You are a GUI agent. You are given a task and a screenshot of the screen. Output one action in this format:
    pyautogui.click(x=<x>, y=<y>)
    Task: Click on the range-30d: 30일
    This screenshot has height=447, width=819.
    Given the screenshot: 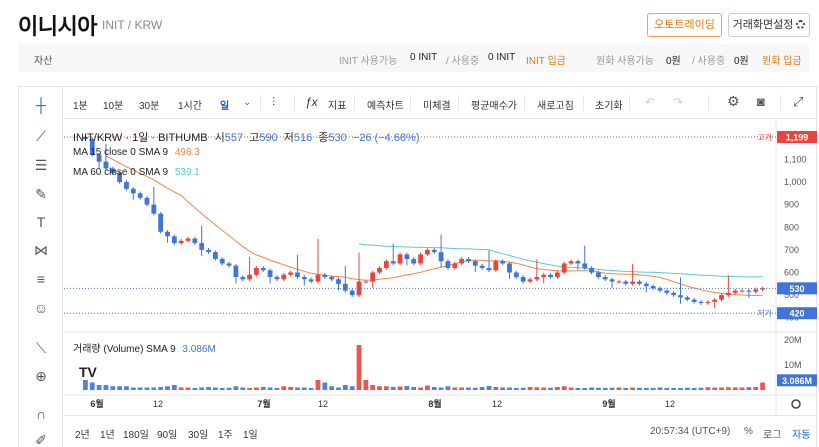 What is the action you would take?
    pyautogui.click(x=198, y=435)
    